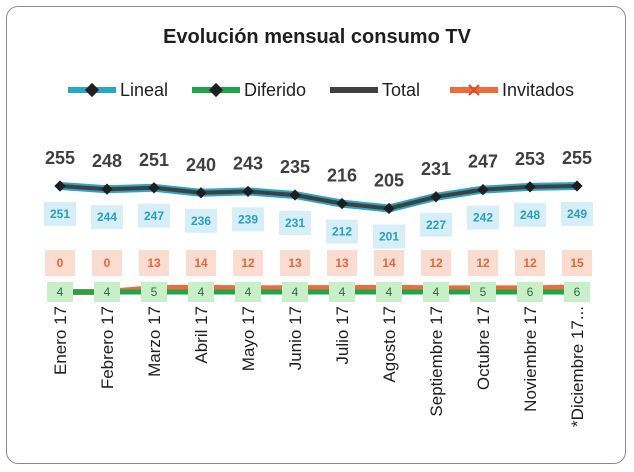 Image resolution: width=634 pixels, height=472 pixels. I want to click on label-invitados-marzo-17: 13, so click(154, 263).